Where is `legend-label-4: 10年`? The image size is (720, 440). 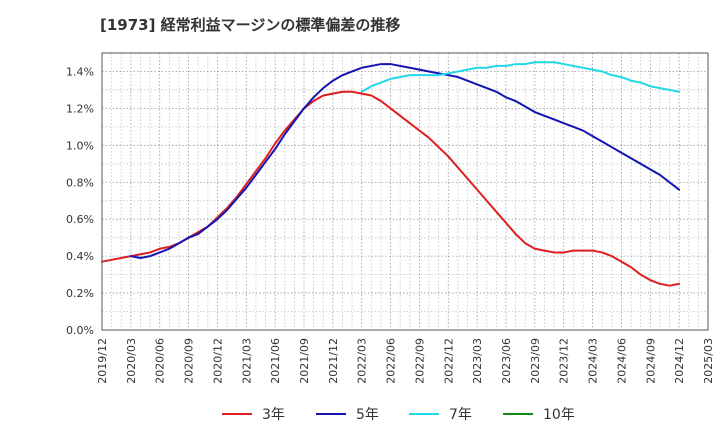 legend-label-4: 10年 is located at coordinates (559, 415).